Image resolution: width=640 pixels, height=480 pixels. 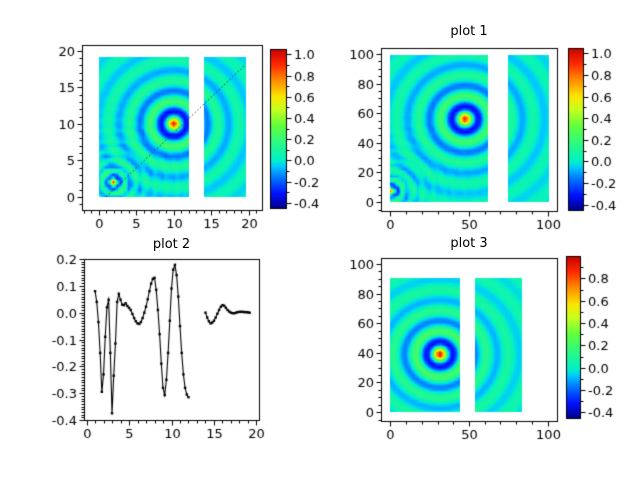 What do you see at coordinates (575, 129) in the screenshot?
I see `colorbar-plot1` at bounding box center [575, 129].